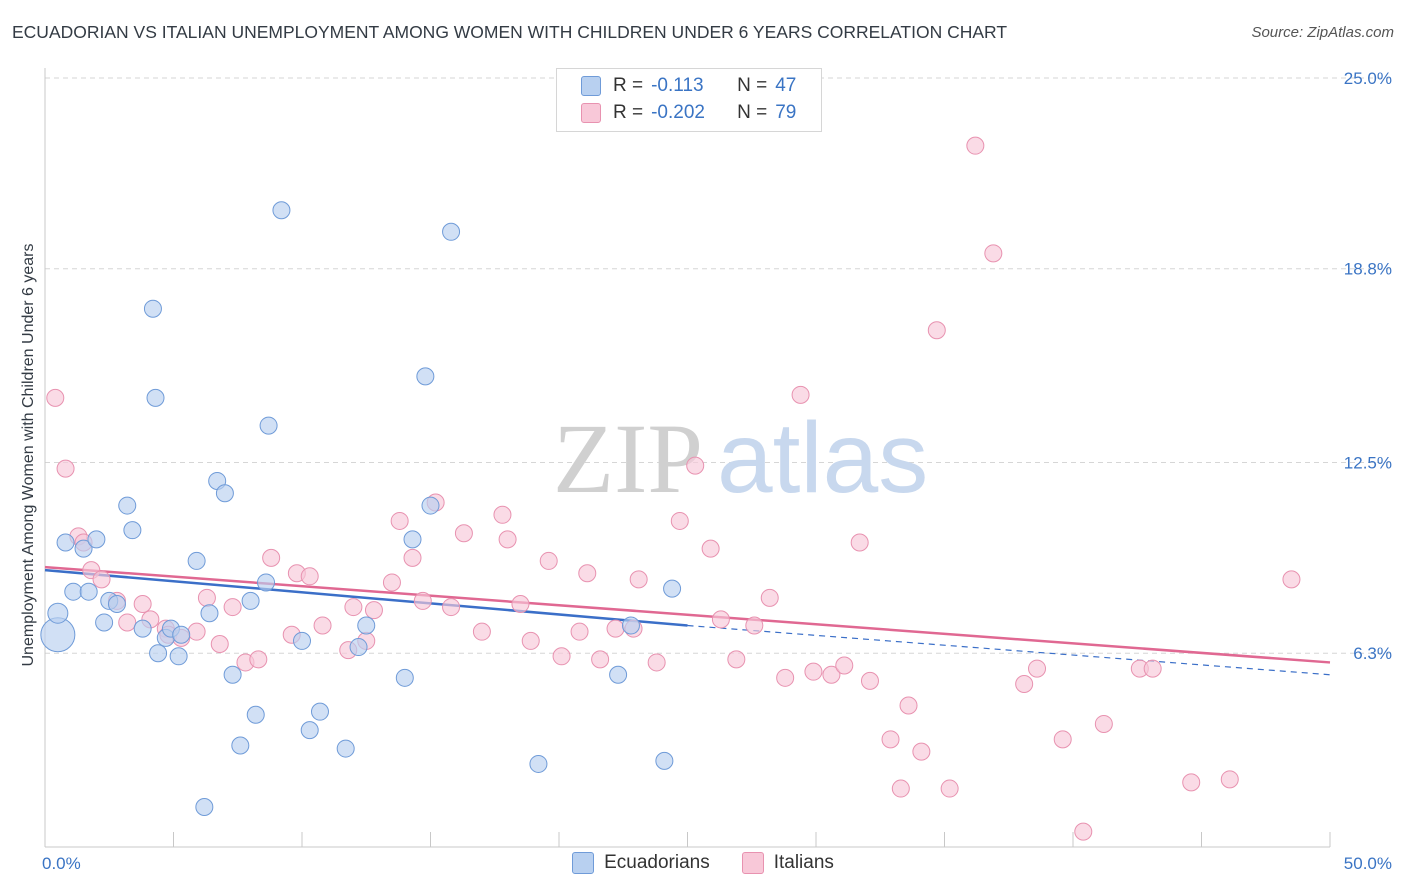 The width and height of the screenshot is (1406, 892). Describe the element at coordinates (1368, 269) in the screenshot. I see `y-tick-label: 18.8%` at that location.